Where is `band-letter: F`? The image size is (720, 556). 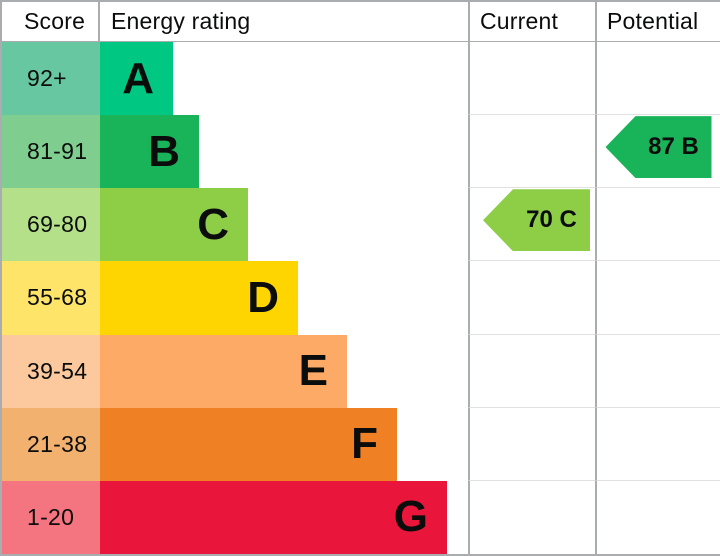
band-letter: F is located at coordinates (364, 444).